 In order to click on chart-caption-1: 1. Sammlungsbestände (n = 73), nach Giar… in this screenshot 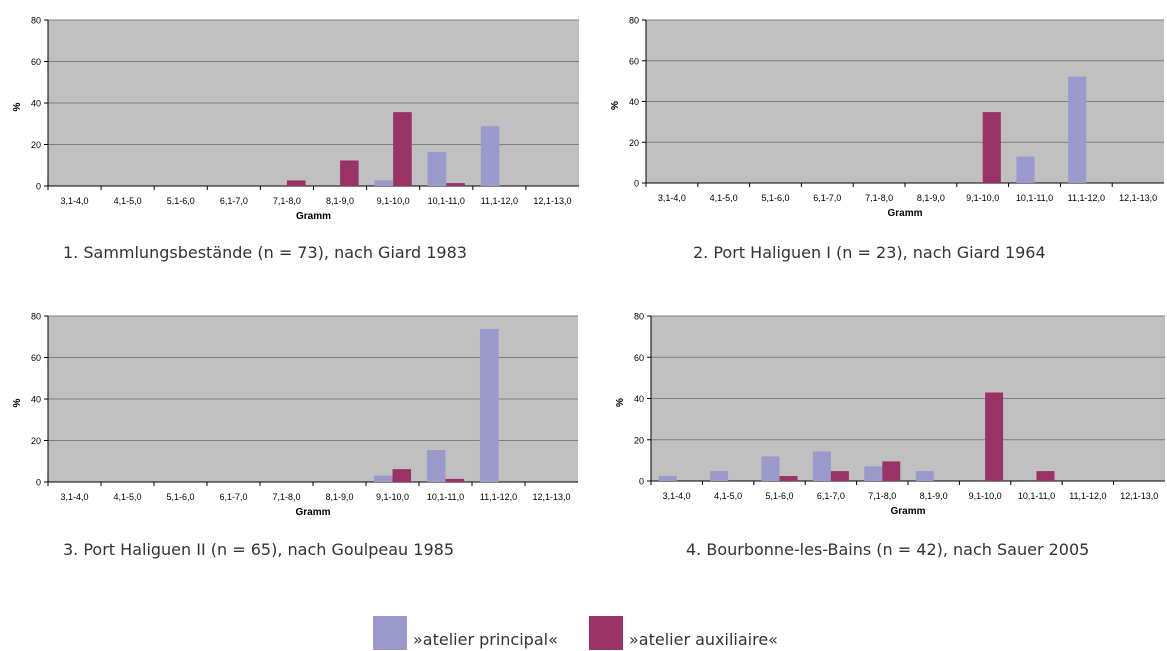, I will do `click(265, 252)`.